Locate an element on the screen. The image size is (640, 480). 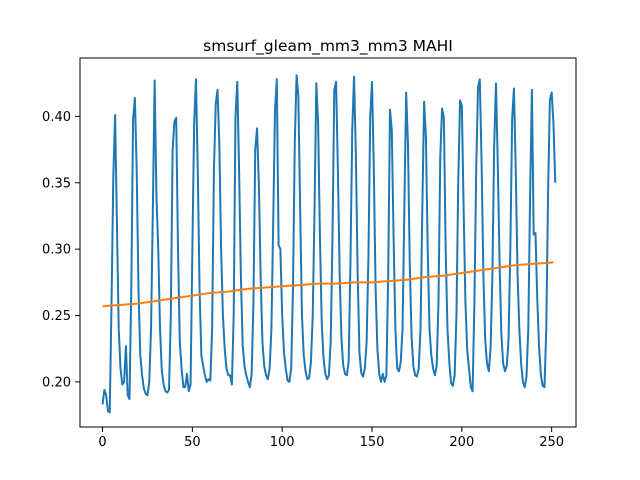
x-tick-label: 0 is located at coordinates (102, 442).